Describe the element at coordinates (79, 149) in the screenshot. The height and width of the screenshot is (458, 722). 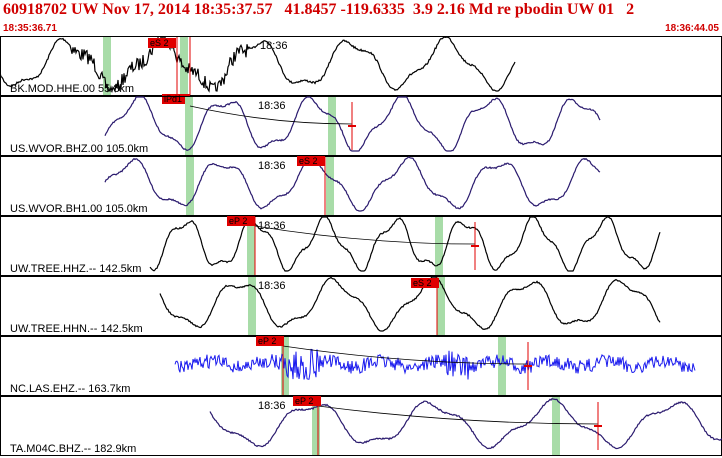
I see `station-label: US.WVOR.BHZ.00 105.0km` at that location.